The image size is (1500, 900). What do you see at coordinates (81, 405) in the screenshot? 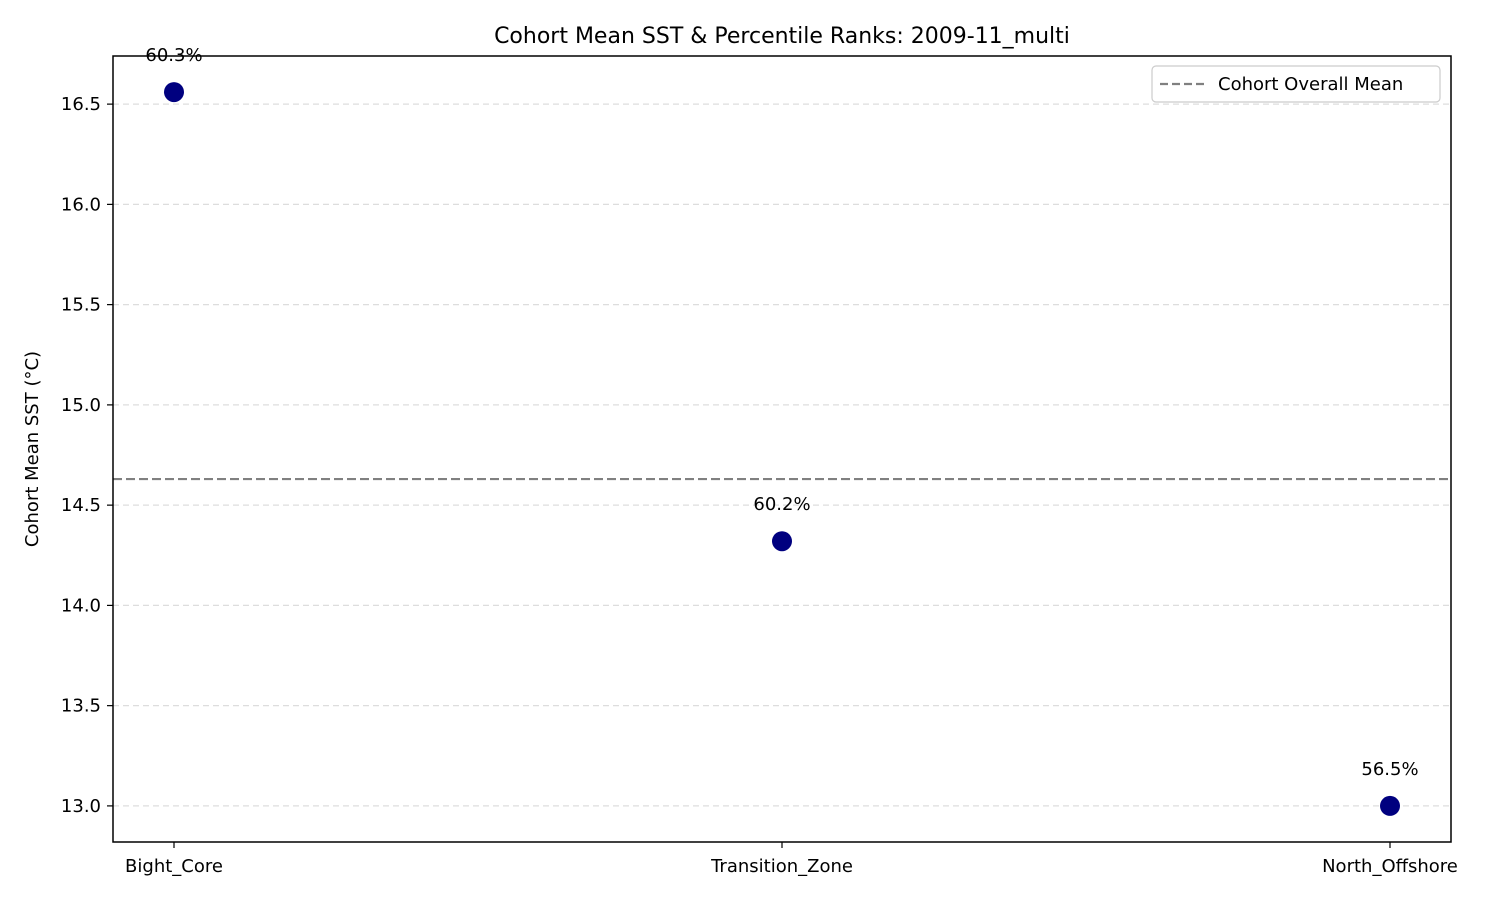
I see `y-tick-label: 15.0` at bounding box center [81, 405].